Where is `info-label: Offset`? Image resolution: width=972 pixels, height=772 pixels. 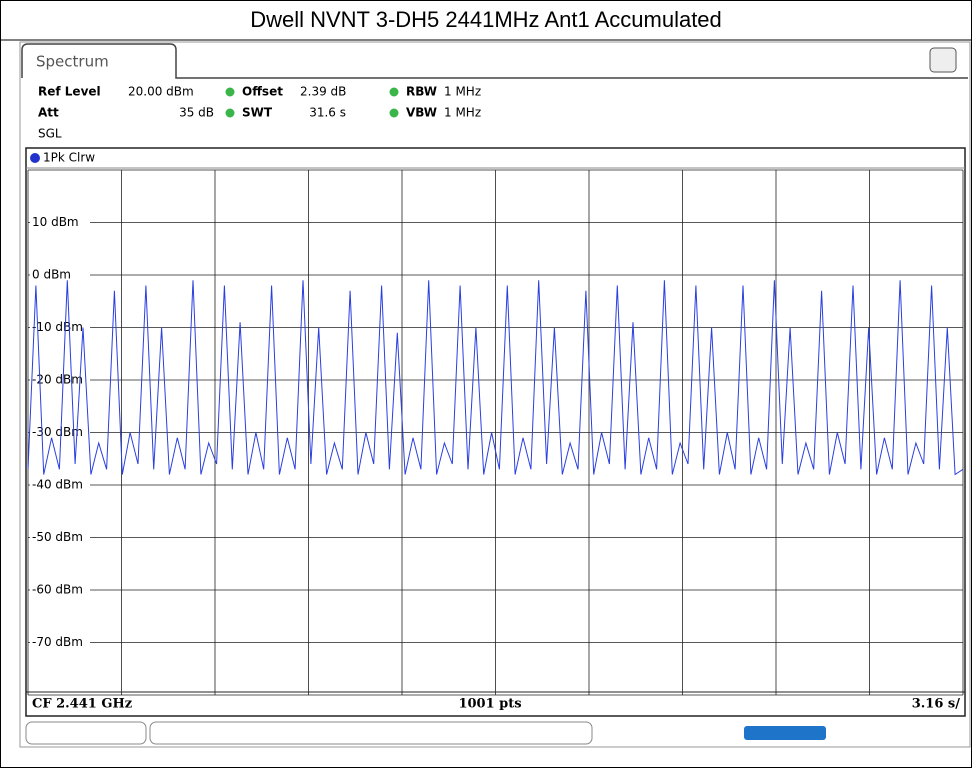 info-label: Offset is located at coordinates (262, 92).